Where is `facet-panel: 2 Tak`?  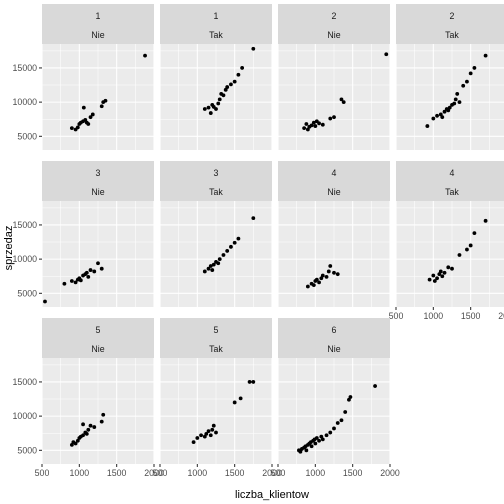
facet-panel: 2 Tak is located at coordinates (449, 77).